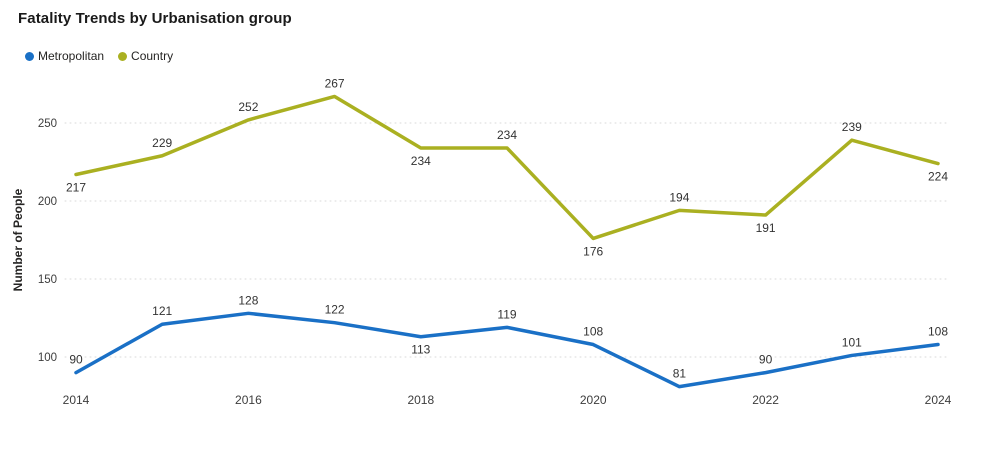 The height and width of the screenshot is (449, 1000). Describe the element at coordinates (248, 400) in the screenshot. I see `x-axis-label-2016: 2016` at that location.